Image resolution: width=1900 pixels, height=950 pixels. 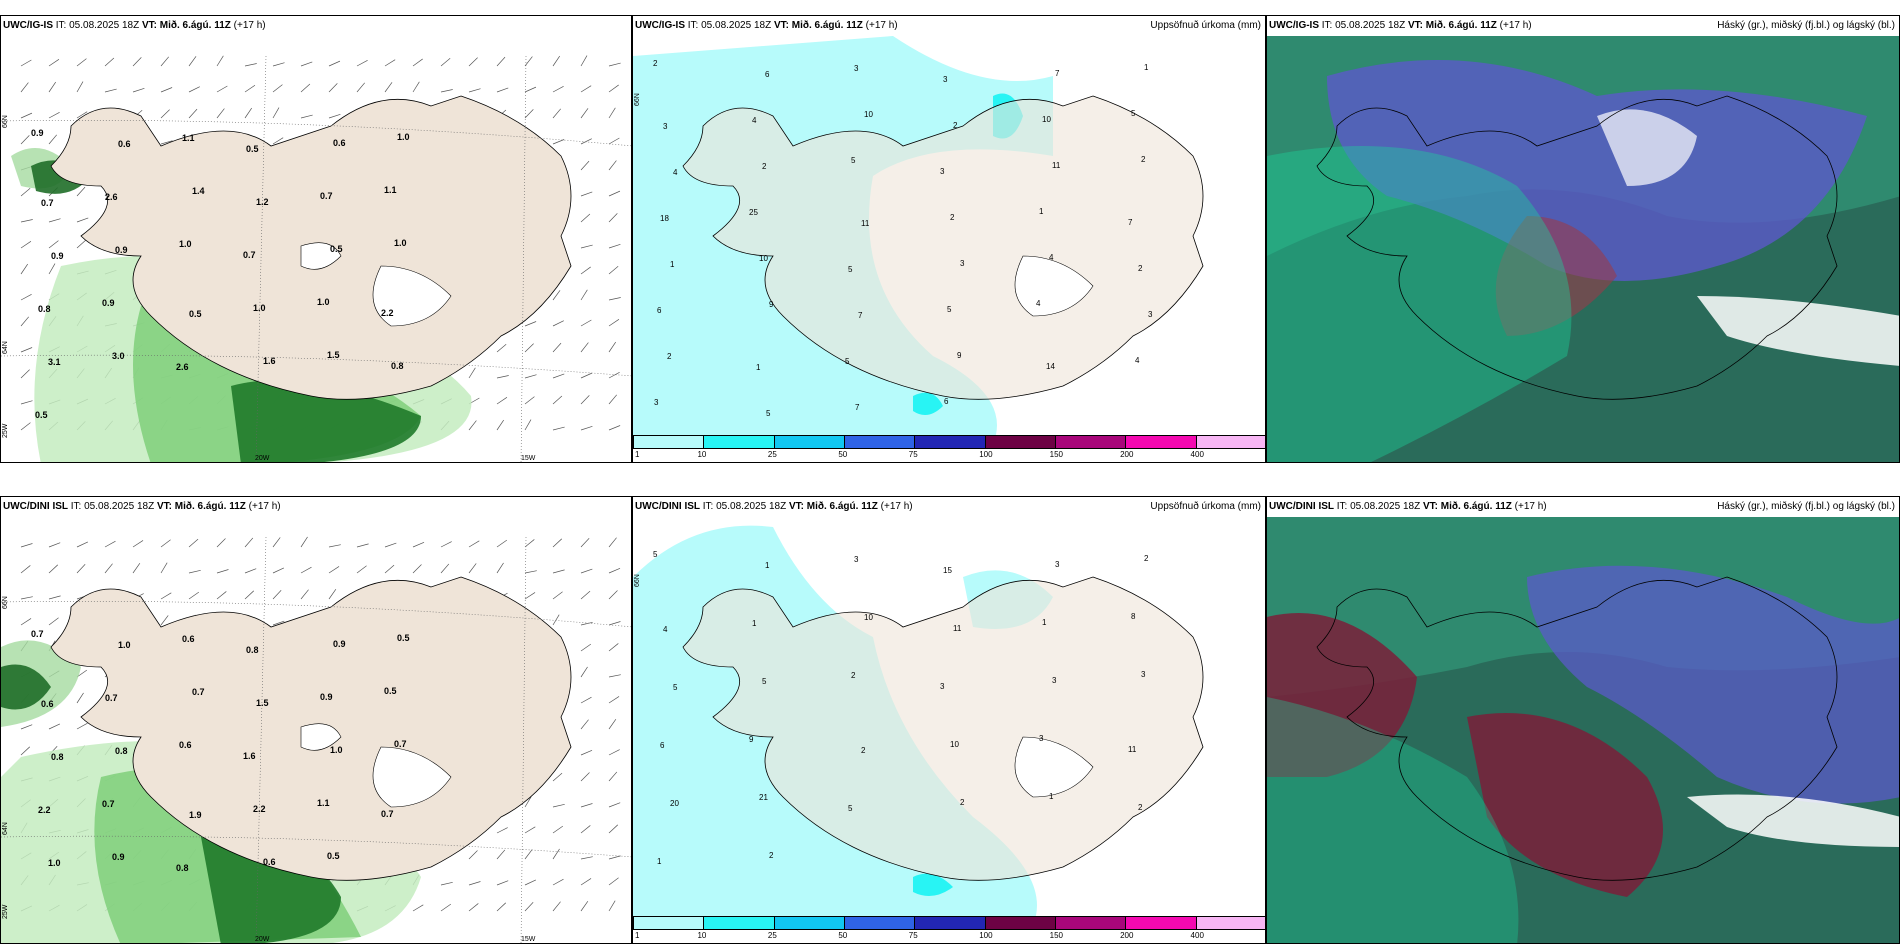 I want to click on value-label: 11, so click(x=1132, y=749).